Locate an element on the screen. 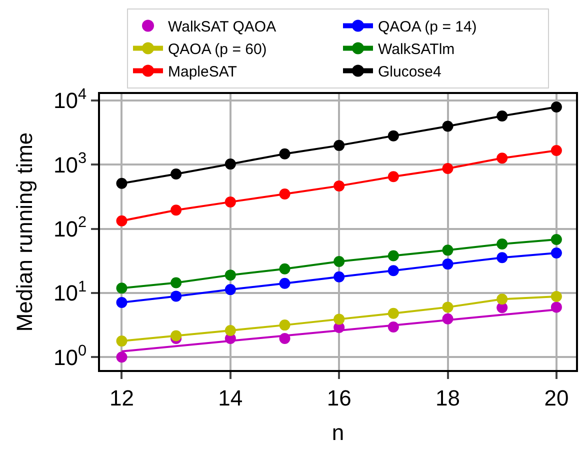 The height and width of the screenshot is (449, 586). y-tick-label: 10$^{4}$ is located at coordinates (71, 100).